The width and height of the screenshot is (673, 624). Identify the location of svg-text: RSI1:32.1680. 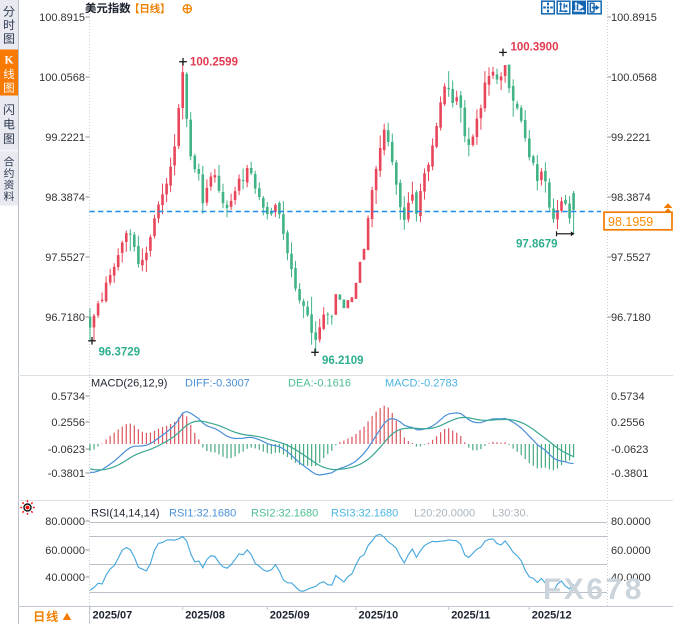
(202, 514).